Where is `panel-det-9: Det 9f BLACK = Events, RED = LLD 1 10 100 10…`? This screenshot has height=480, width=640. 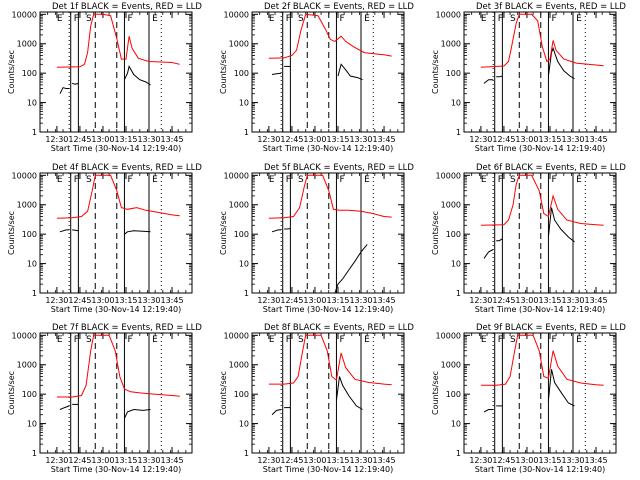 panel-det-9: Det 9f BLACK = Events, RED = LLD 1 10 100 10… is located at coordinates (528, 398).